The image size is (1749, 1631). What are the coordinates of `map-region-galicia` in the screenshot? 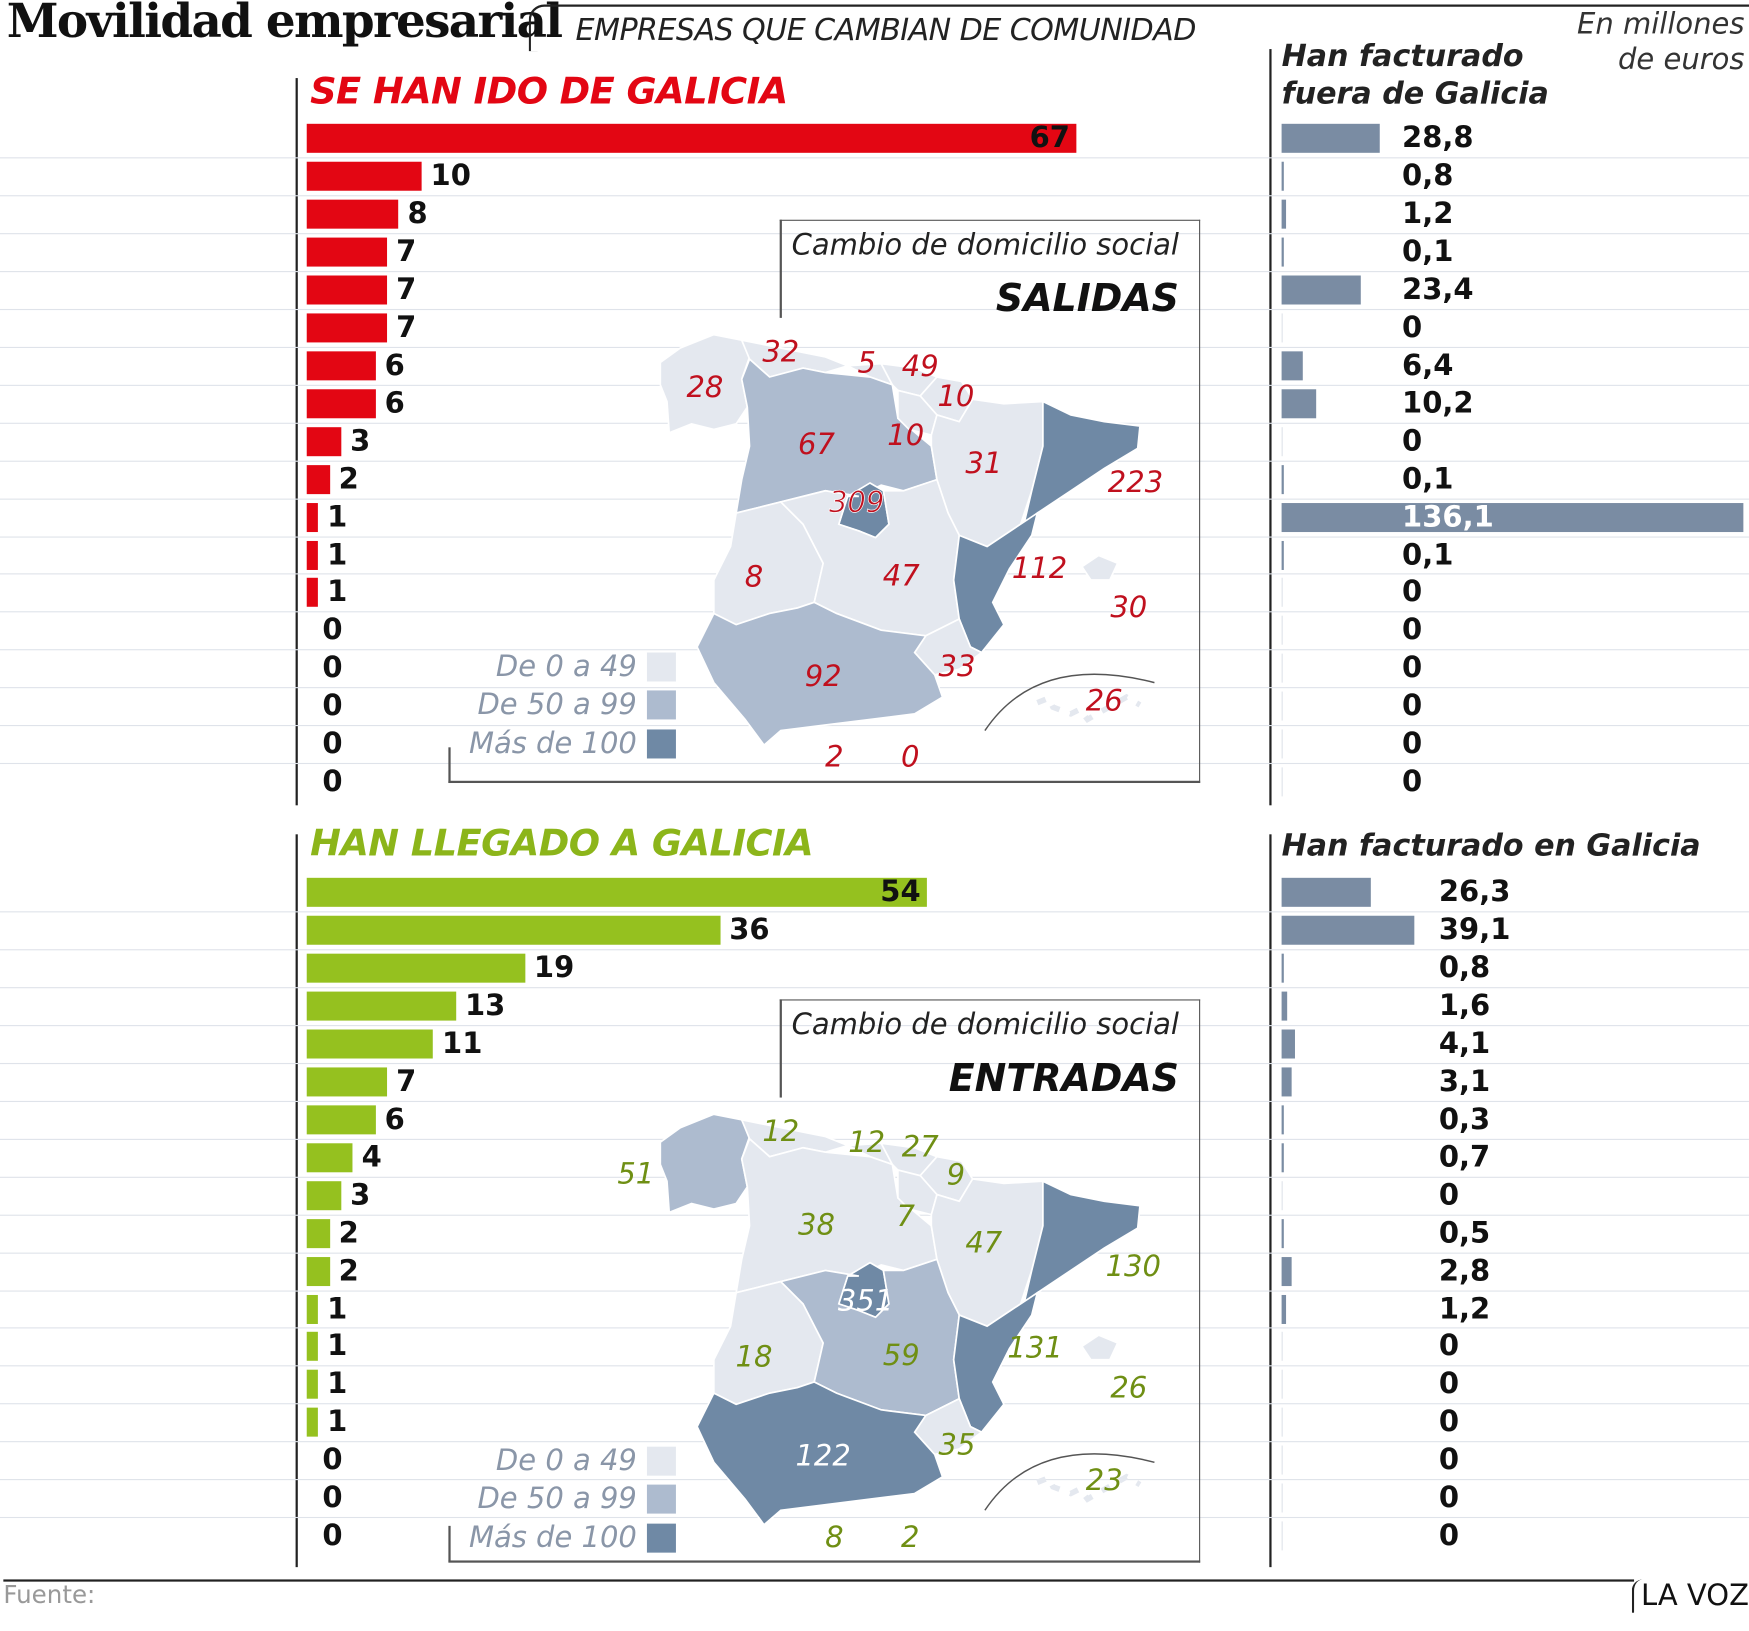 It's located at (705, 1163).